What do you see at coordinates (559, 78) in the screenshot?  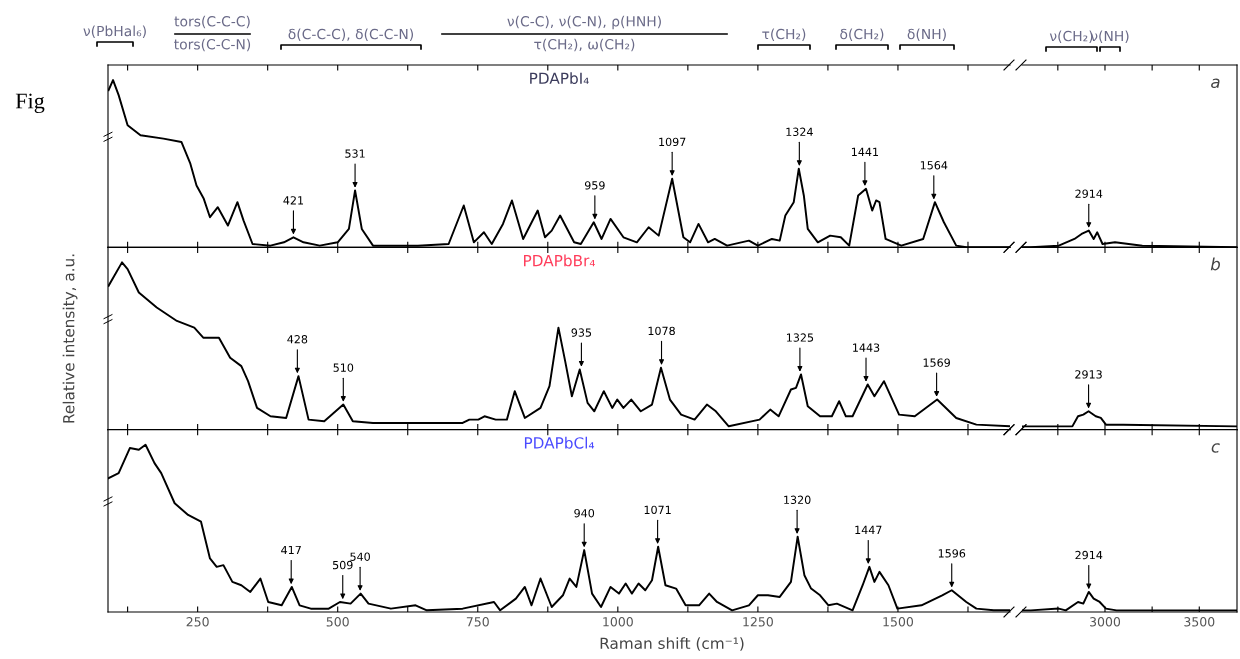 I see `chart-title: PDAPbI₄` at bounding box center [559, 78].